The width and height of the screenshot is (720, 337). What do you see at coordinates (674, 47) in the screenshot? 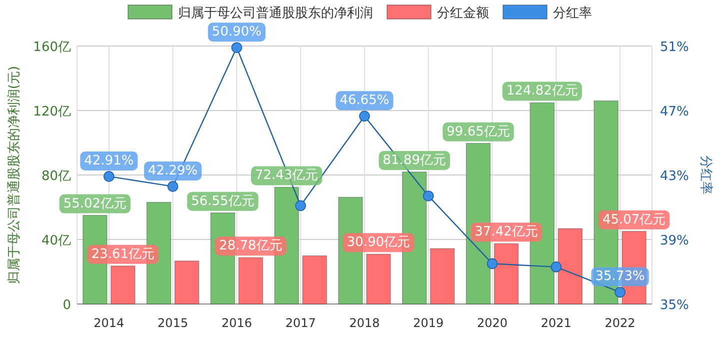
I see `y2-tick-label: 51%` at bounding box center [674, 47].